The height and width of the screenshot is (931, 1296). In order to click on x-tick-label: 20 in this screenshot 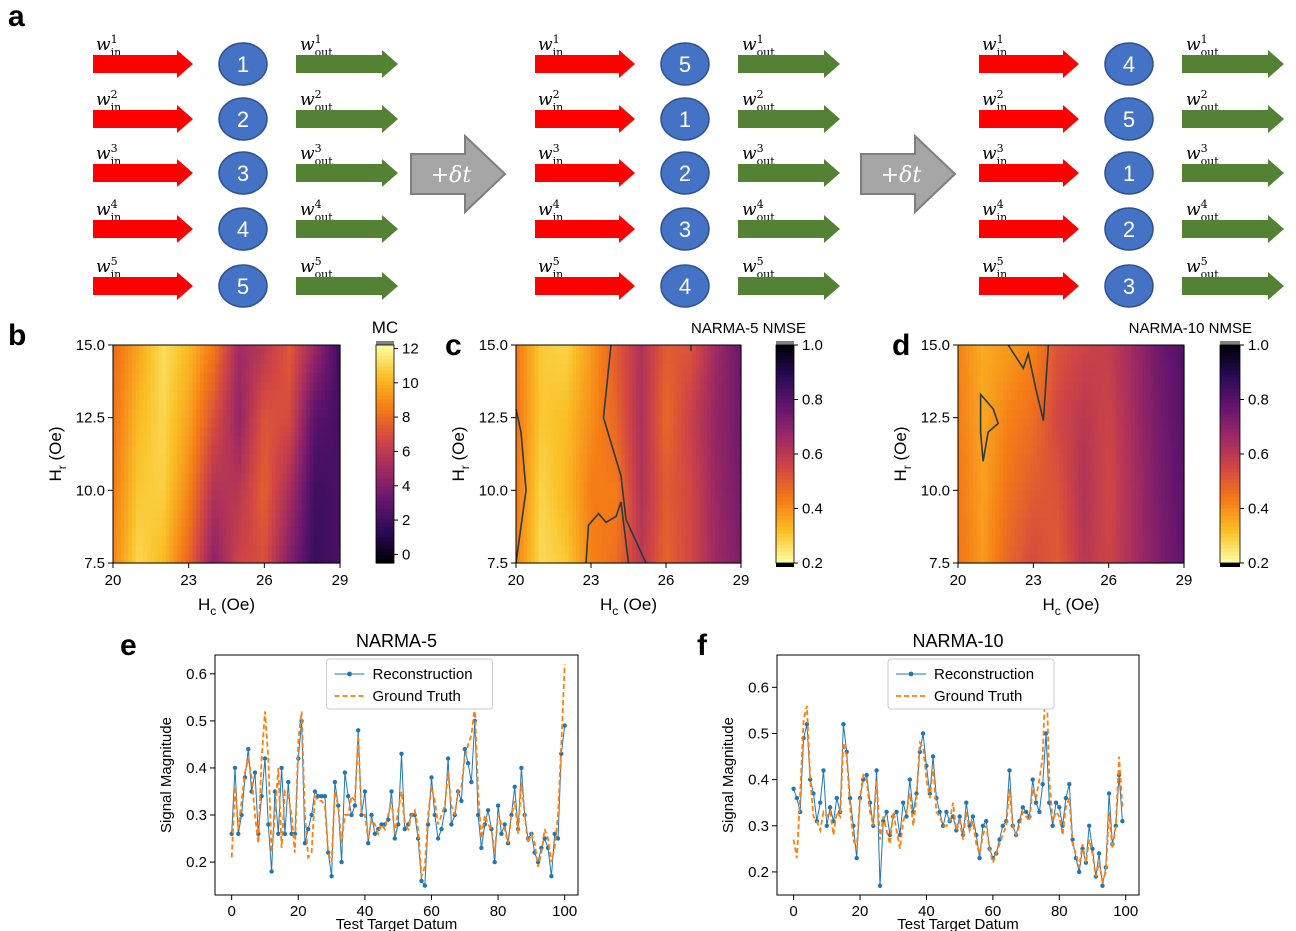, I will do `click(113, 580)`.